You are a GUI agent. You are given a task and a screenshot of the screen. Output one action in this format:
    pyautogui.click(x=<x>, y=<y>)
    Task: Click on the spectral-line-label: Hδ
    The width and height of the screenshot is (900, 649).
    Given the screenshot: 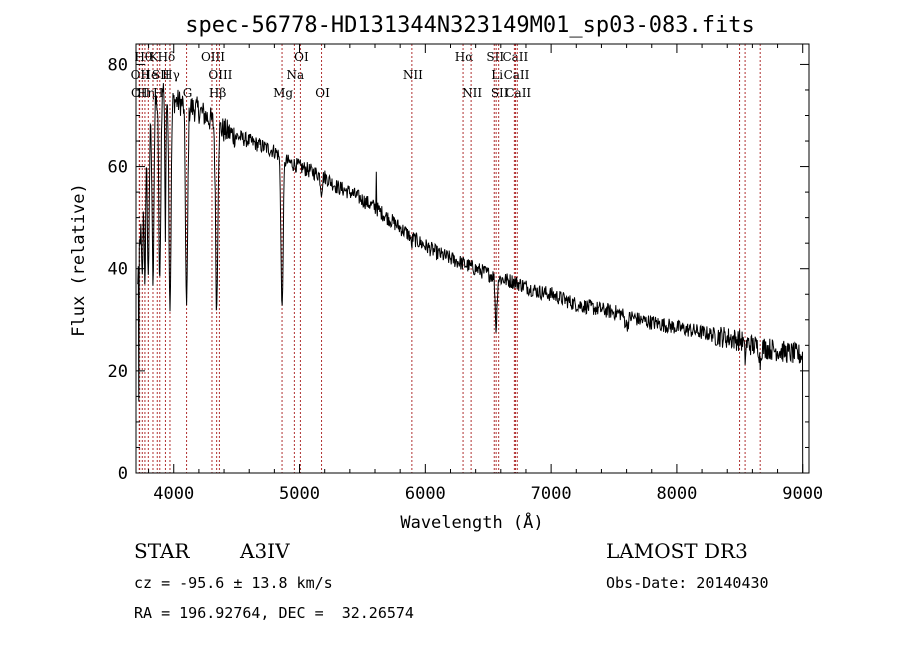 What is the action you would take?
    pyautogui.click(x=167, y=57)
    